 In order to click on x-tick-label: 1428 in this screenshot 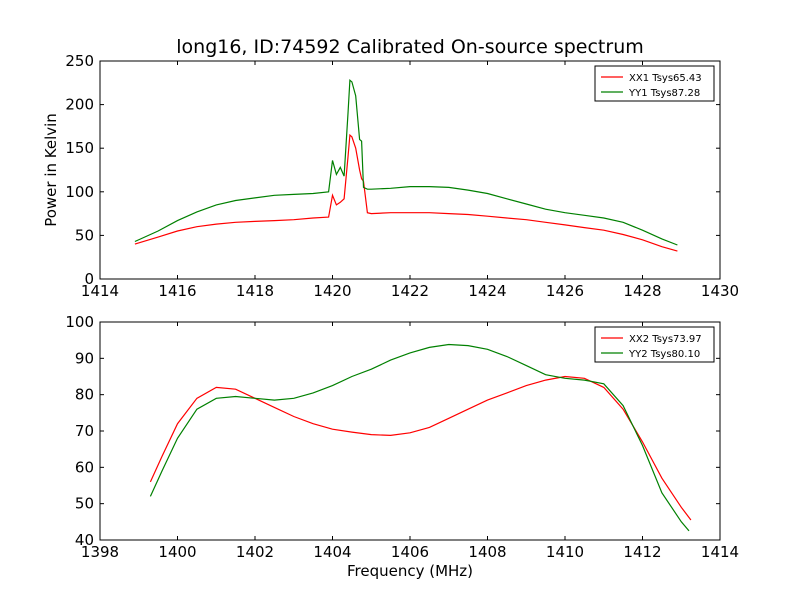, I will do `click(642, 291)`.